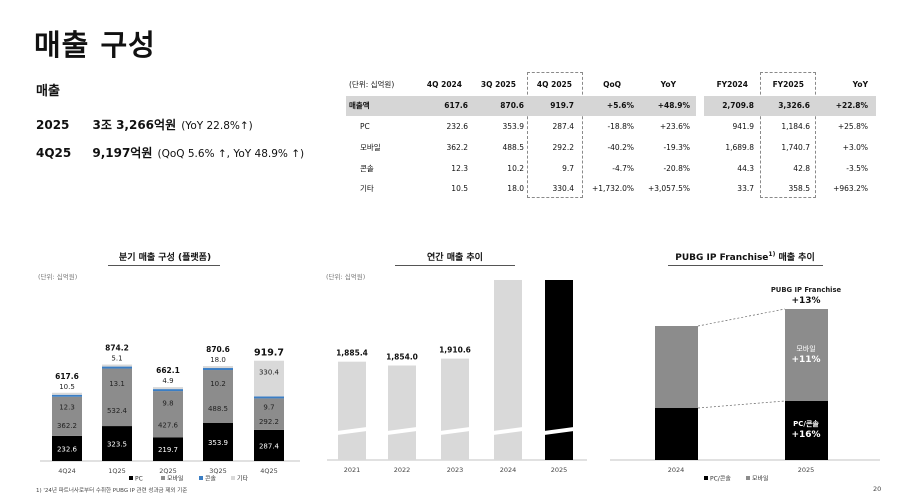 The width and height of the screenshot is (900, 501). Describe the element at coordinates (852, 126) in the screenshot. I see `table-cell: +25.8%` at that location.